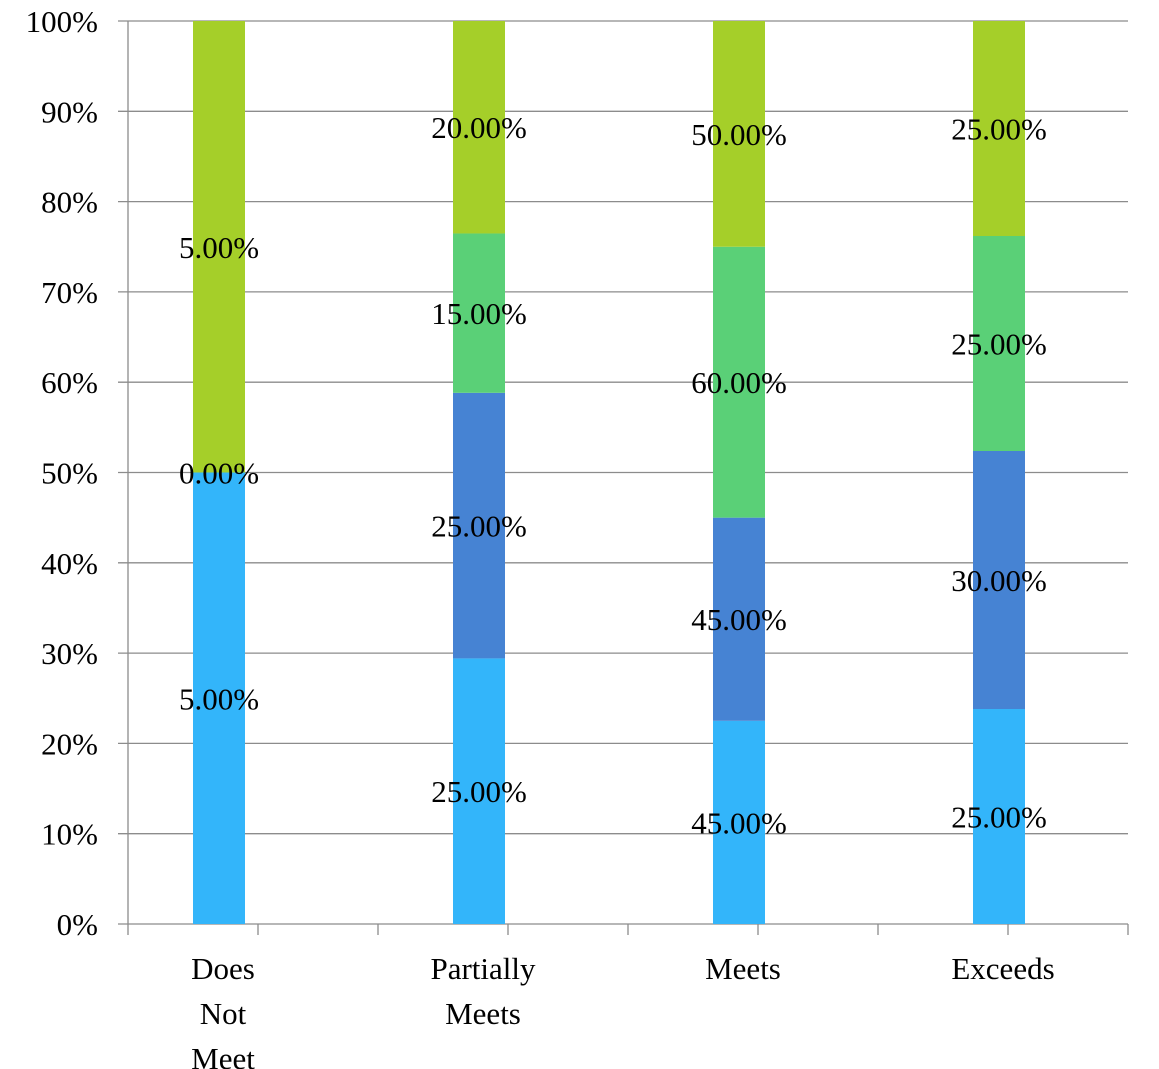 This screenshot has height=1069, width=1159. I want to click on data-label-0-0: 5.00%, so click(219, 698).